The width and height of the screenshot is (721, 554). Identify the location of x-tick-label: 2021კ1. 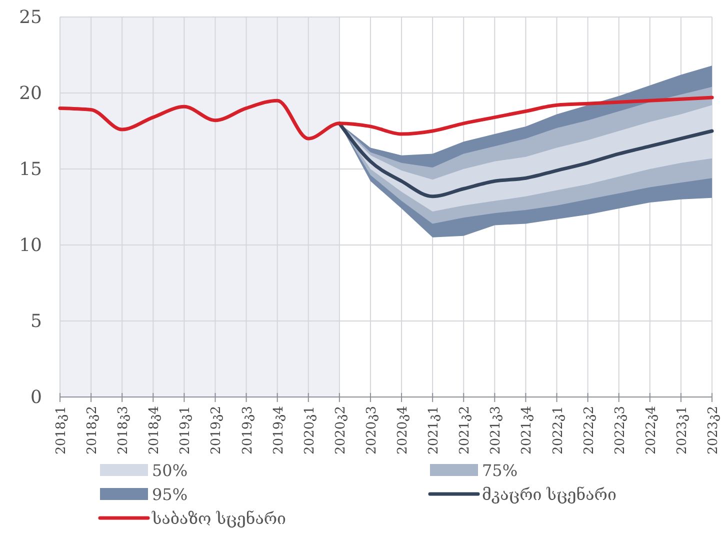
(434, 430).